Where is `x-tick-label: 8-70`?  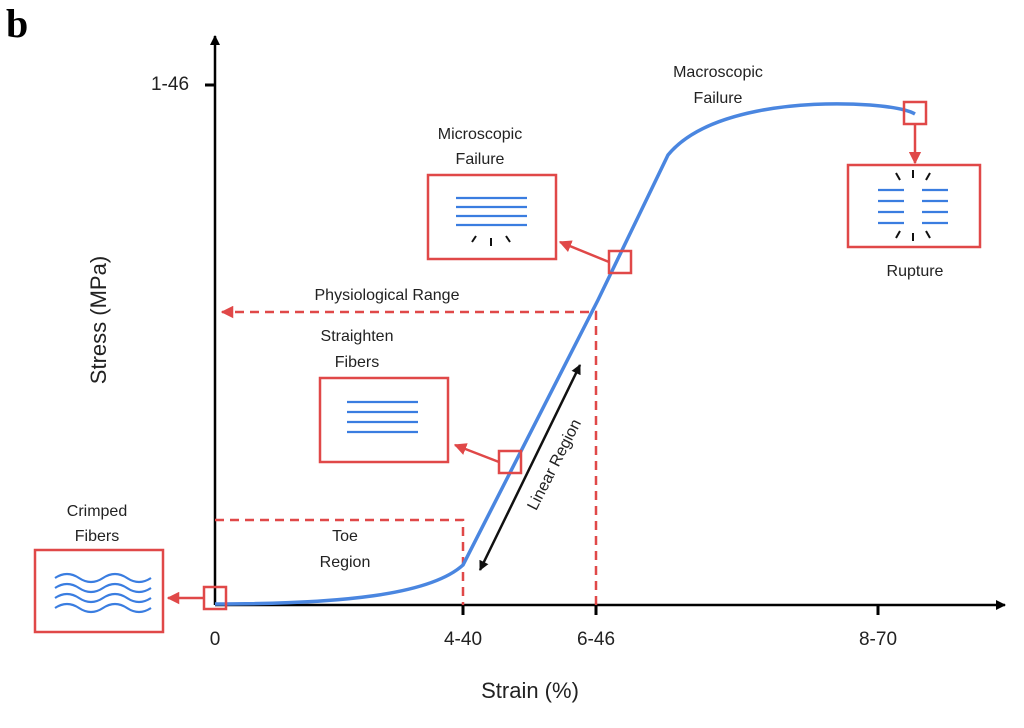 x-tick-label: 8-70 is located at coordinates (878, 639).